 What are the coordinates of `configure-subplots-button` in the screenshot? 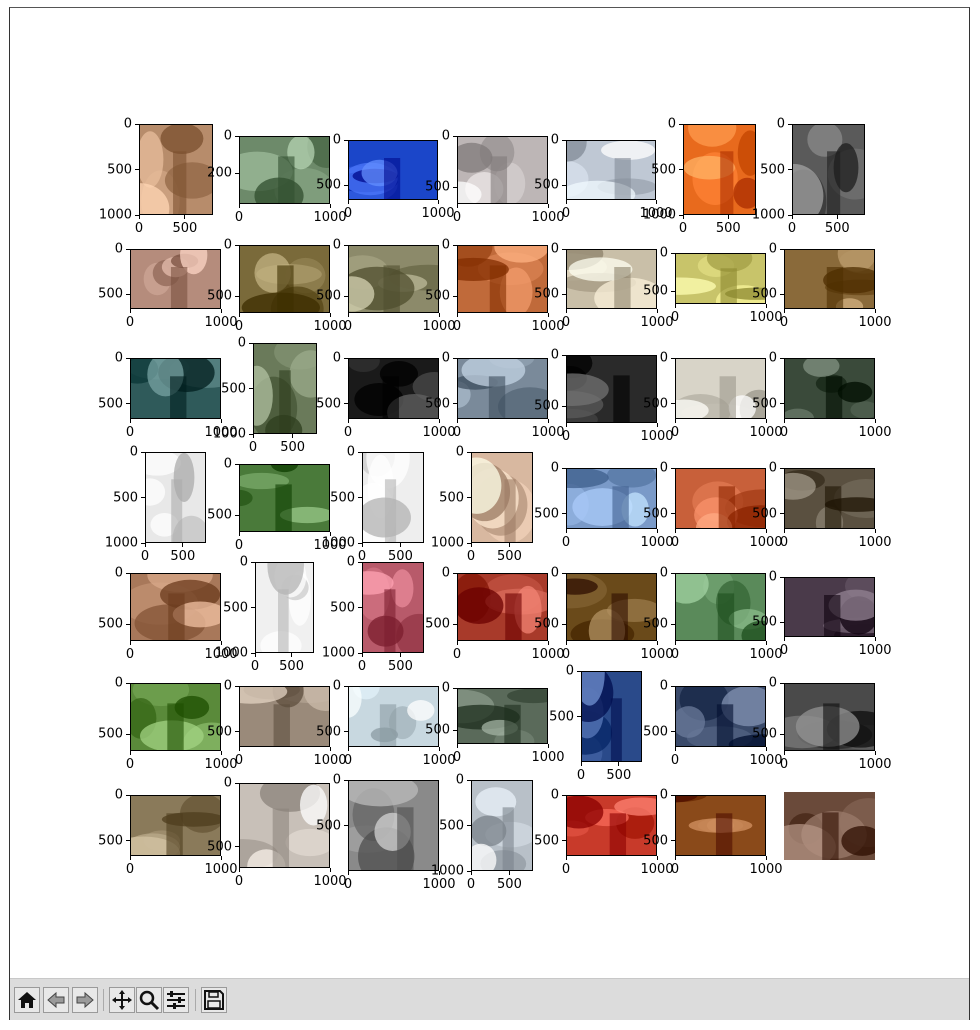 It's located at (176, 1000).